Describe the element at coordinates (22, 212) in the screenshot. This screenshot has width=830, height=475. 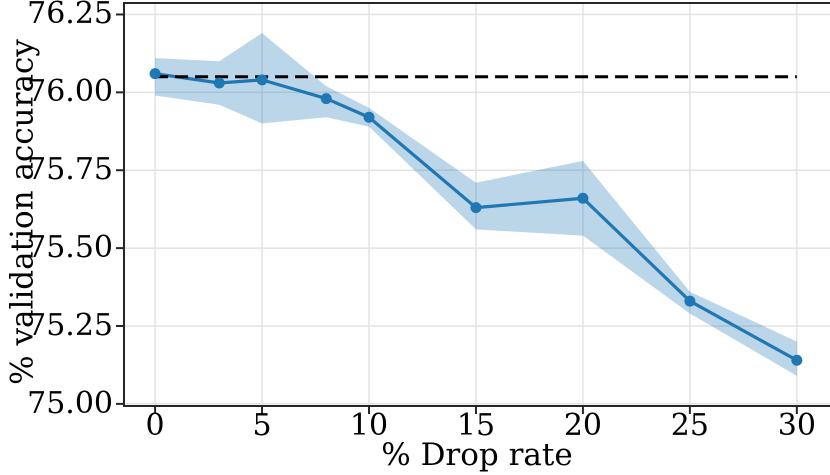
I see `y-axis-title: % validation accuracy` at that location.